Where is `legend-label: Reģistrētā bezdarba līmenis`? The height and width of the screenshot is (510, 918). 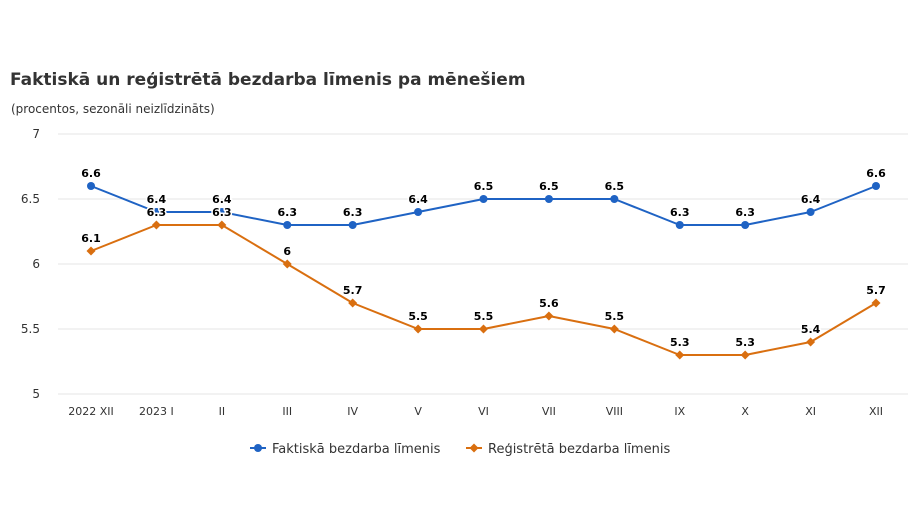
legend-label: Reģistrētā bezdarba līmenis is located at coordinates (579, 449).